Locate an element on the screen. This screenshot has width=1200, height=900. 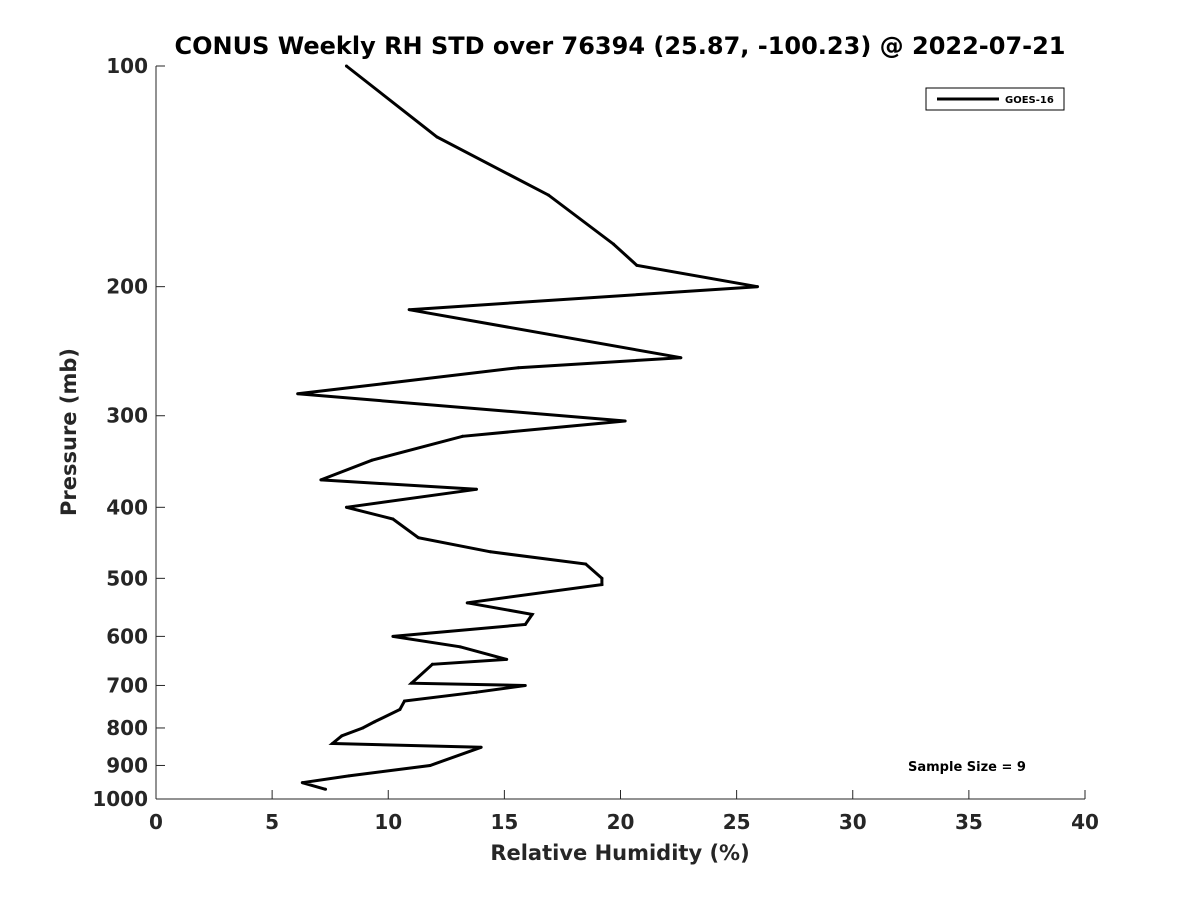
x-tick-label: 40 is located at coordinates (1085, 822).